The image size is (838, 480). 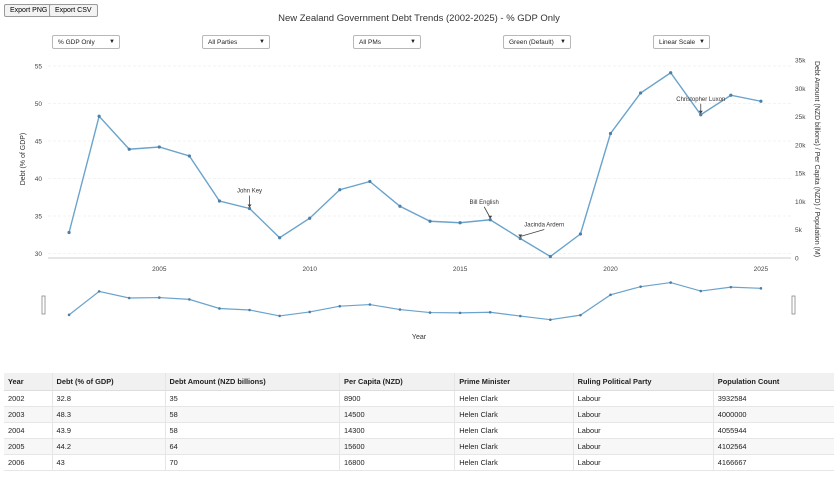 I want to click on table-cell: 35, so click(x=252, y=399).